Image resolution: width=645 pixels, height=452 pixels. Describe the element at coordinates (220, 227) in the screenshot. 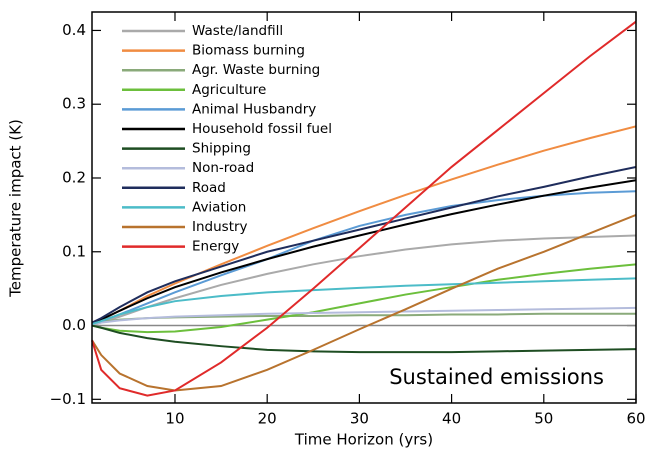

I see `legend-label: Industry` at that location.